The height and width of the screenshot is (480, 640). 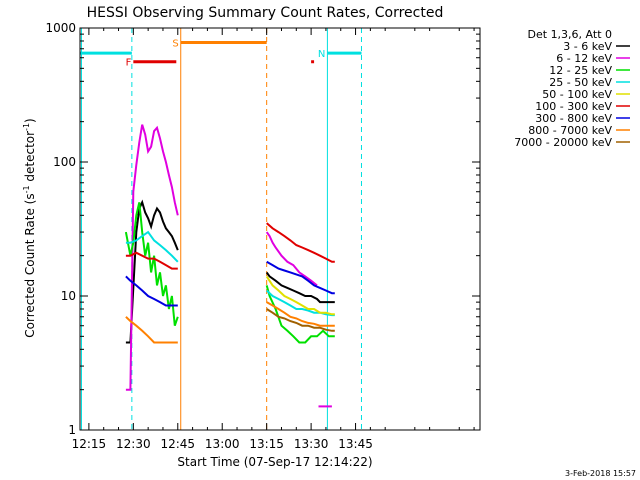 I want to click on flag-bars-layer: N F S, so click(x=221, y=53).